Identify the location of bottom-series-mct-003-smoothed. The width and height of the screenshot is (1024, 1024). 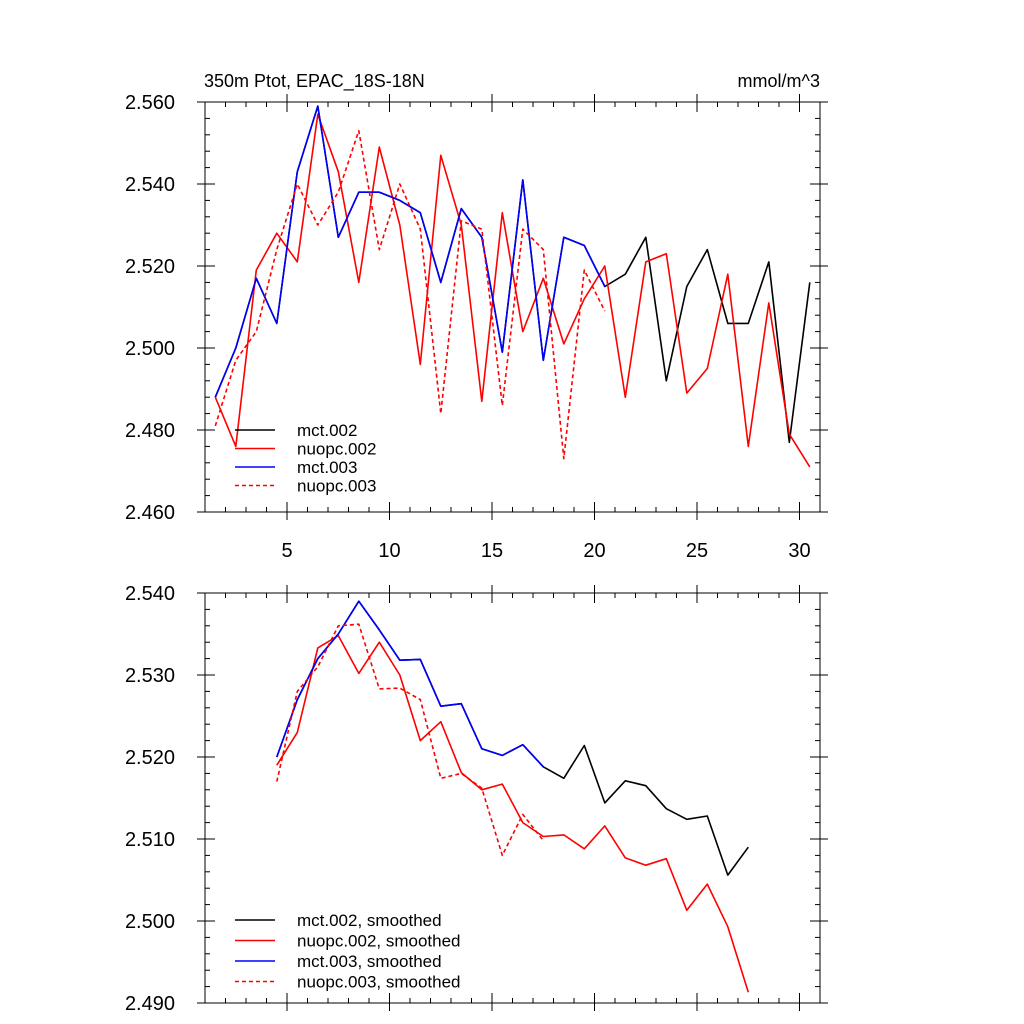
(410, 684).